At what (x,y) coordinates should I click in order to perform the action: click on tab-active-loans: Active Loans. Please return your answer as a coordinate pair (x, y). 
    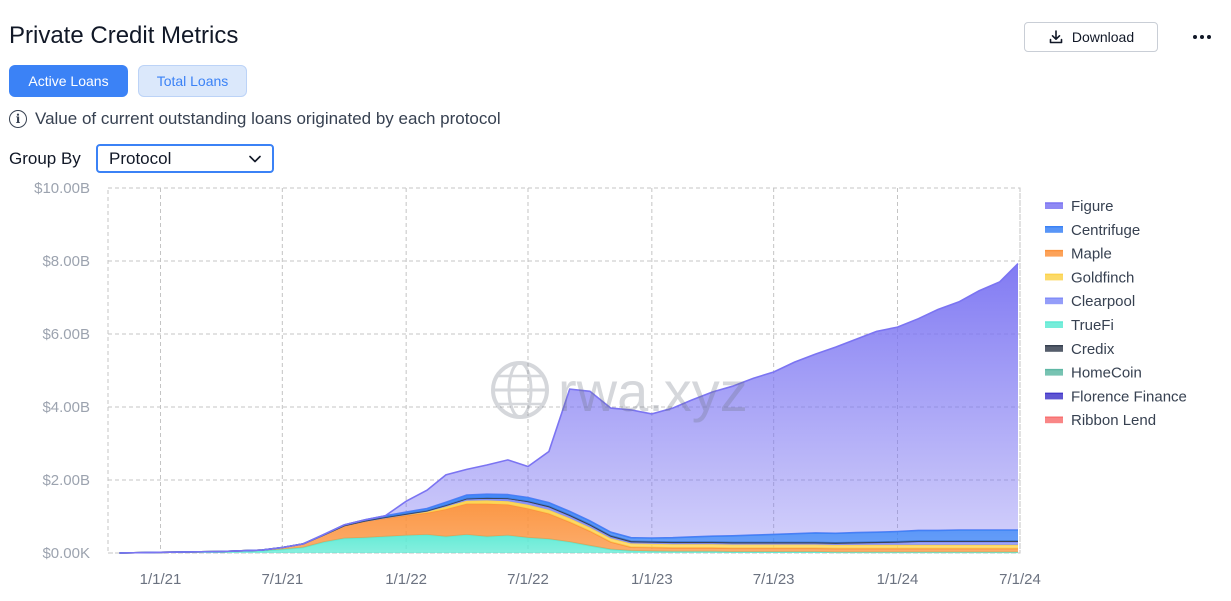
    Looking at the image, I should click on (68, 81).